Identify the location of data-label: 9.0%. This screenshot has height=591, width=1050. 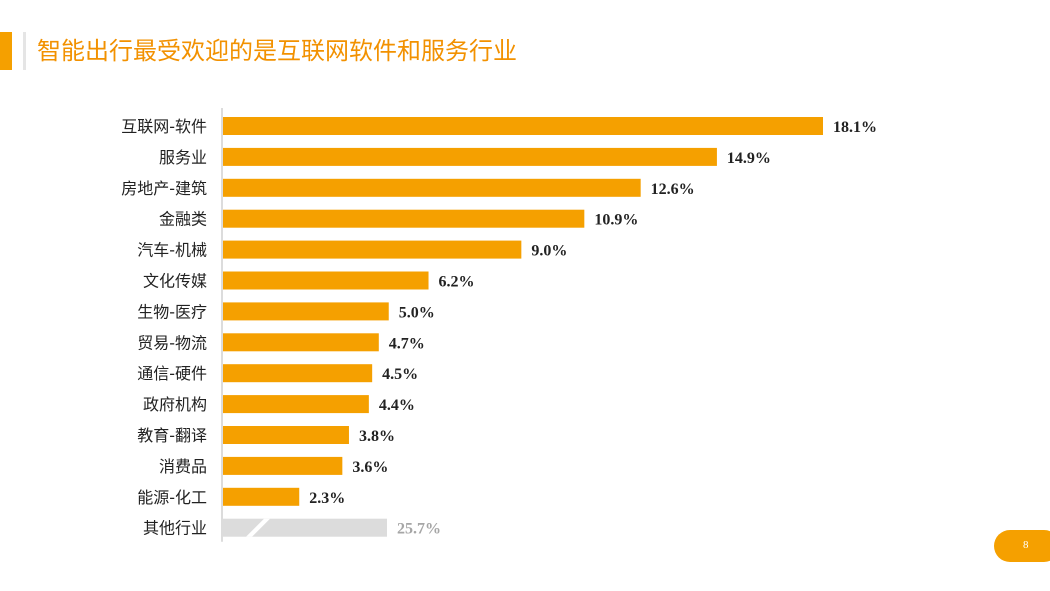
(549, 251).